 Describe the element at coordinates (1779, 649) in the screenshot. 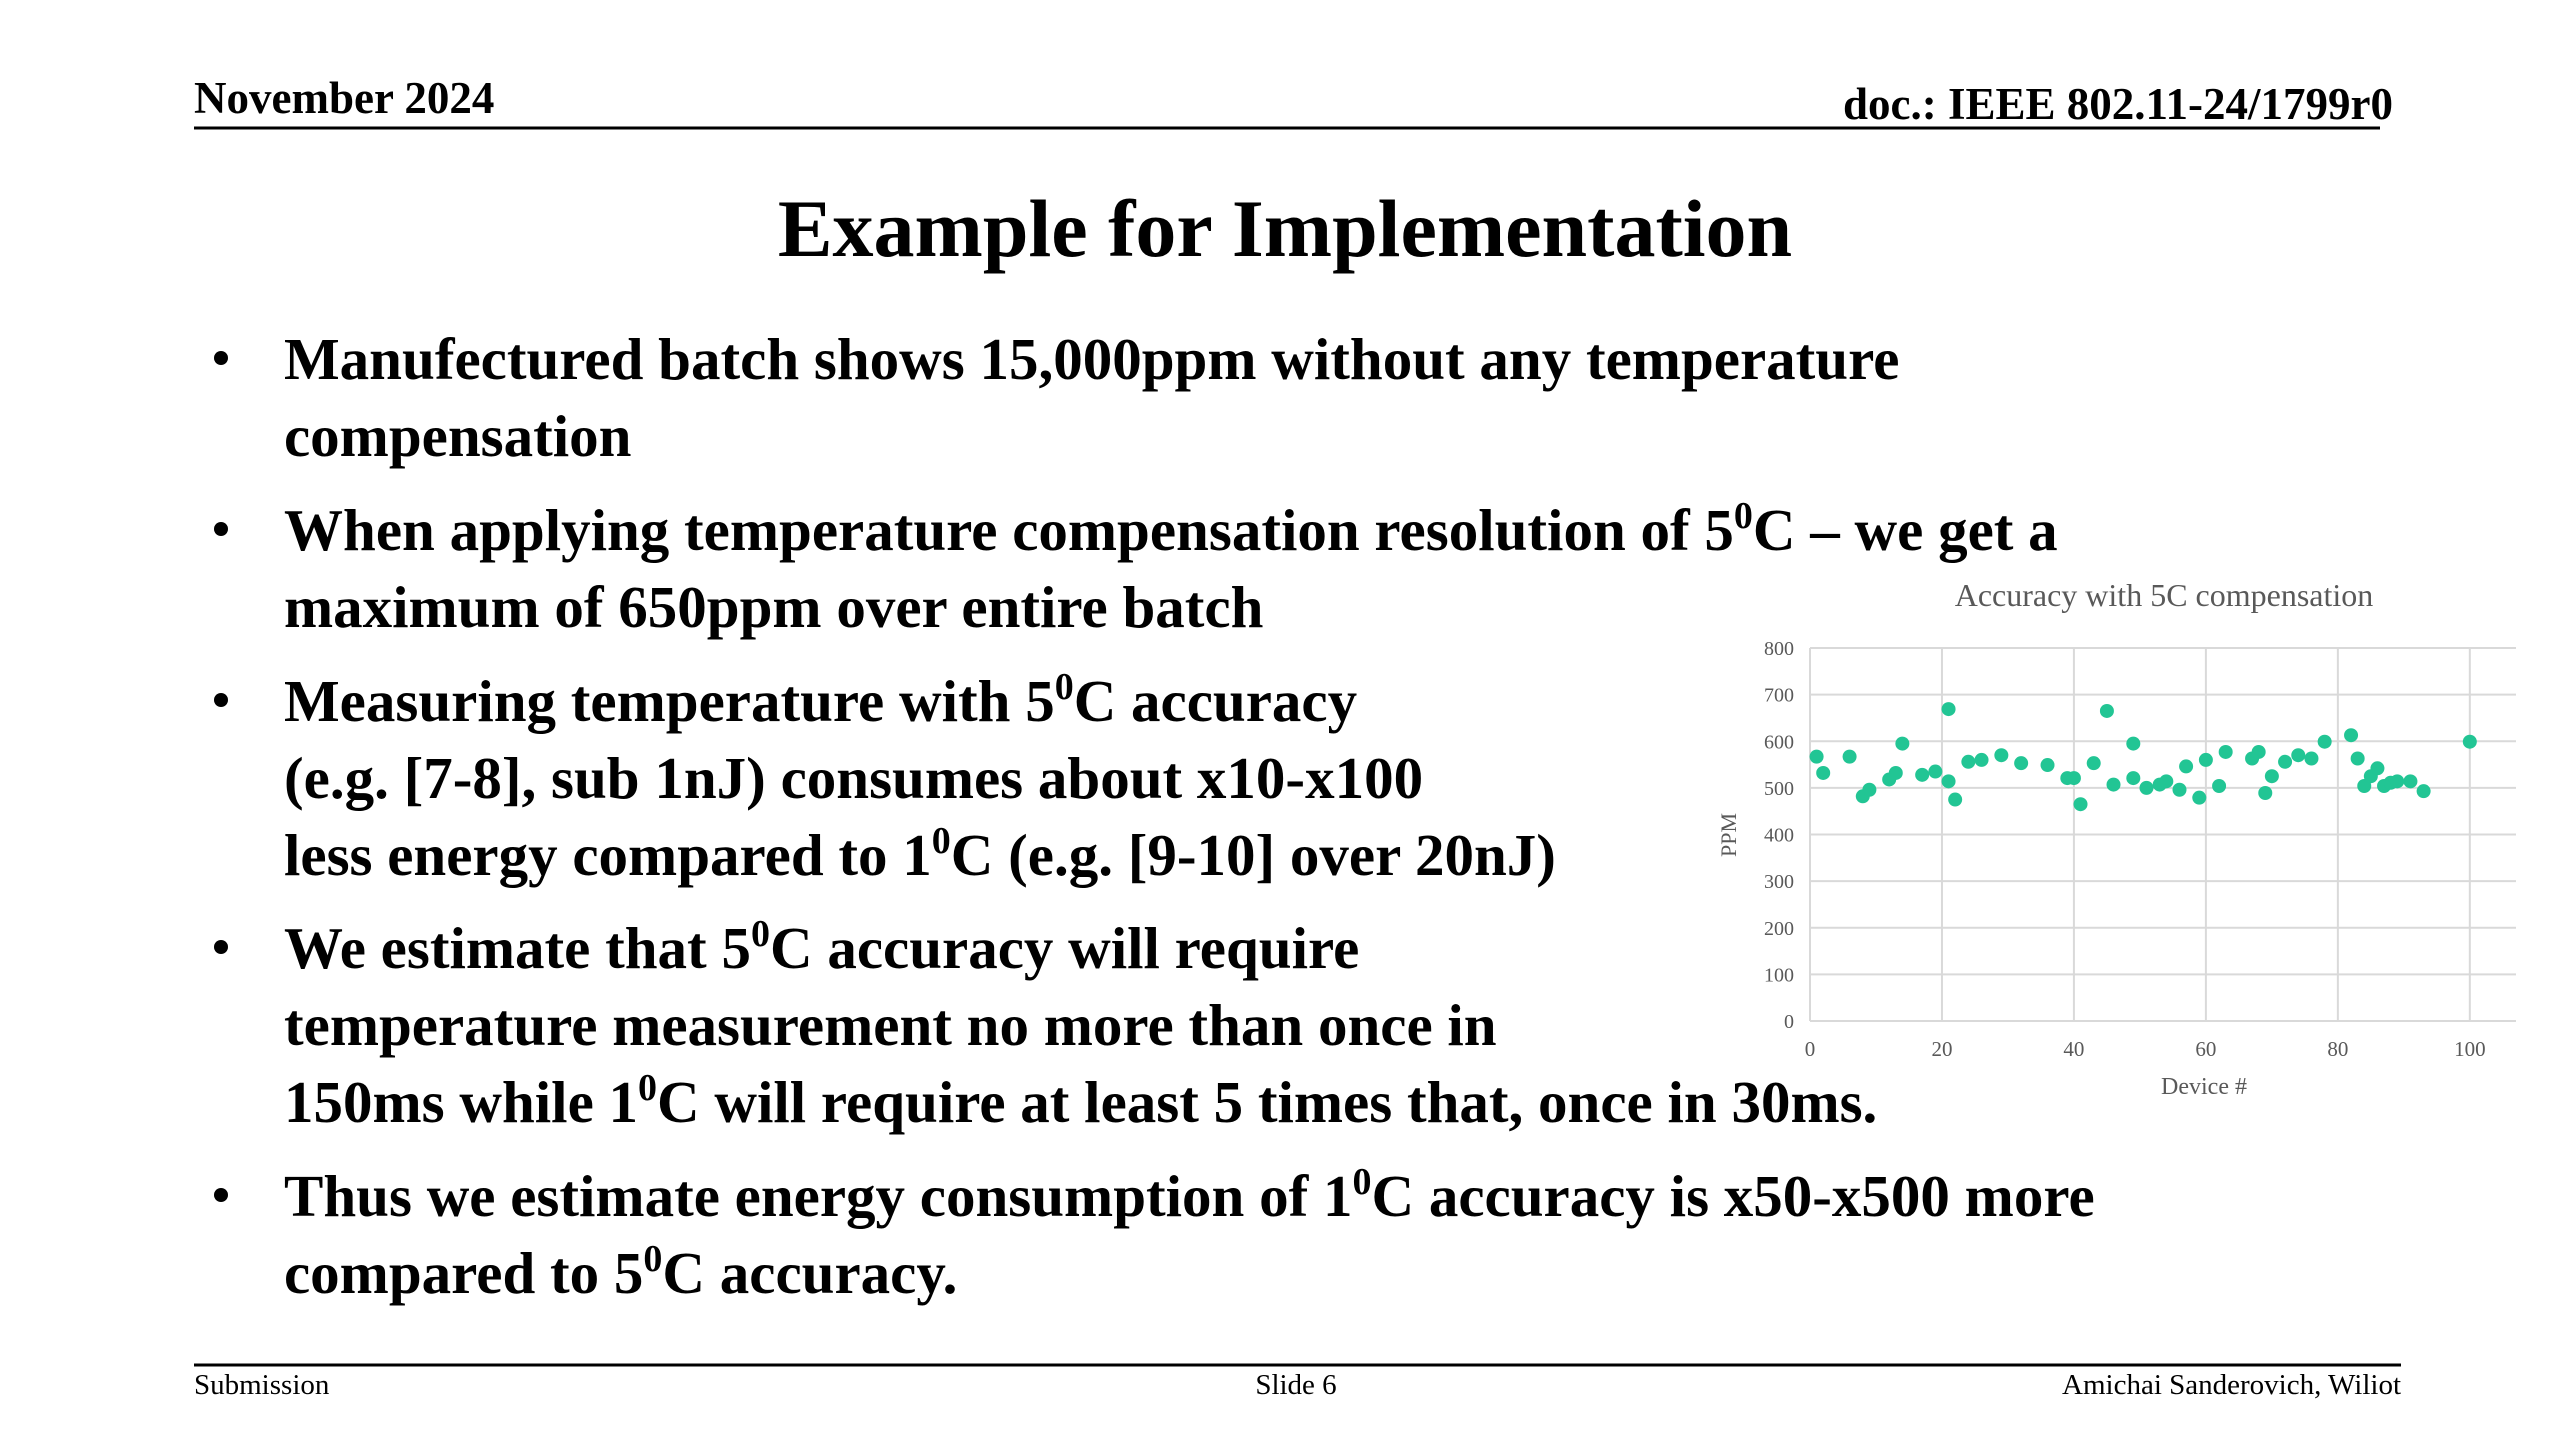

I see `y-tick-label: 800` at that location.